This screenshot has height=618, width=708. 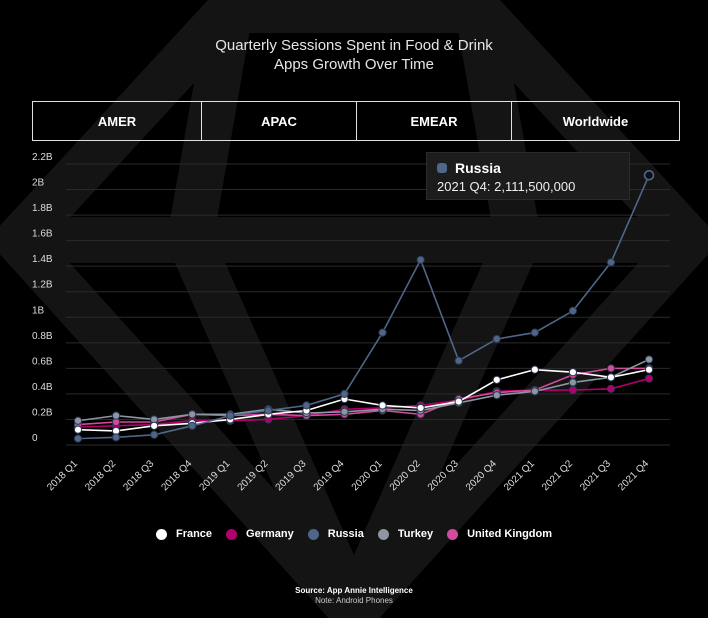 I want to click on legend-item-turkey: Turkey, so click(x=405, y=534).